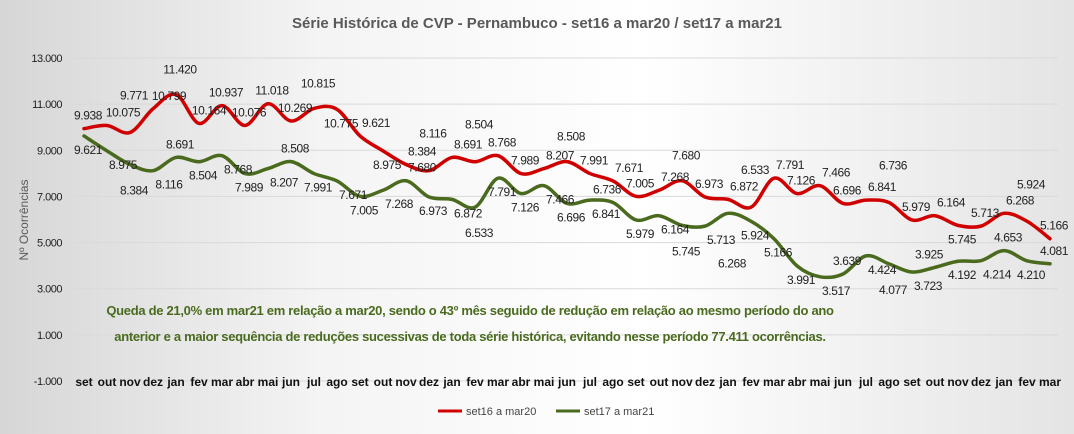 This screenshot has width=1074, height=434. Describe the element at coordinates (48, 382) in the screenshot. I see `y-tick-label: -1.000` at that location.